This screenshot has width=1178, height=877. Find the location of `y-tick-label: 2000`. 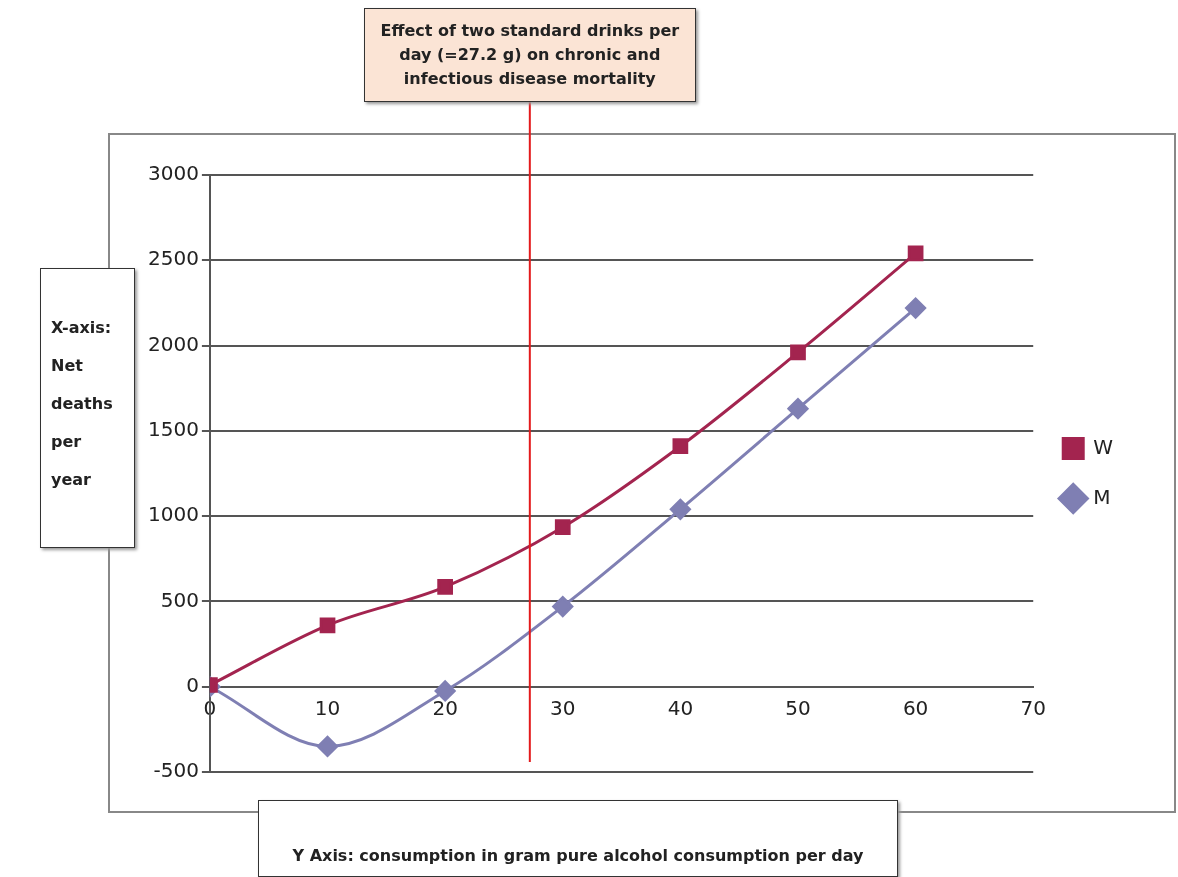

y-tick-label: 2000 is located at coordinates (173, 343).